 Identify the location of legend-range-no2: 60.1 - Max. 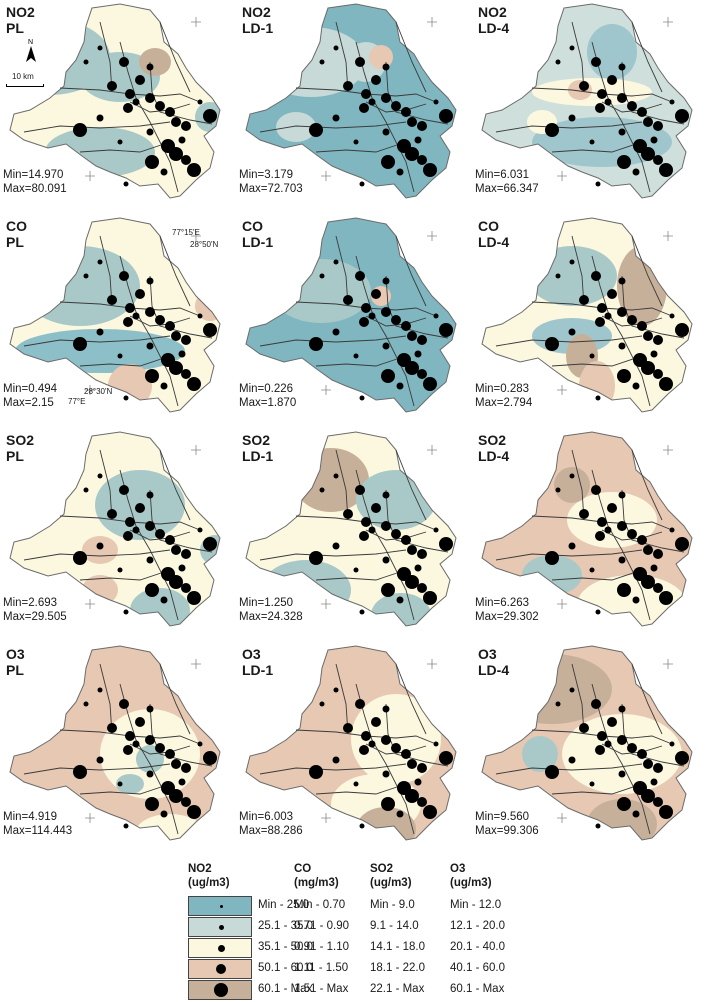
(285, 989).